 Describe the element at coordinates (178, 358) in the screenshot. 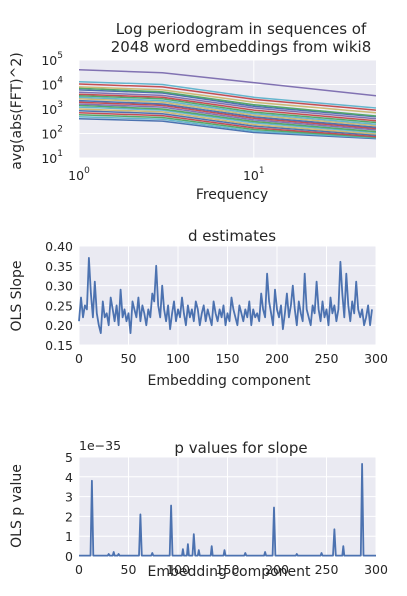

I see `d-estimates-x-tick-label: 100` at that location.